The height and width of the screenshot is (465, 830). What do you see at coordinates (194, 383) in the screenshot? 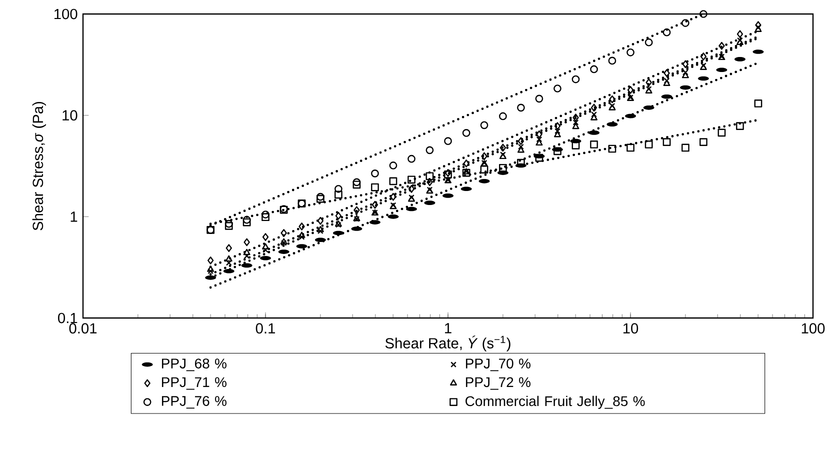
I see `legend-label: PPJ_71 %` at bounding box center [194, 383].